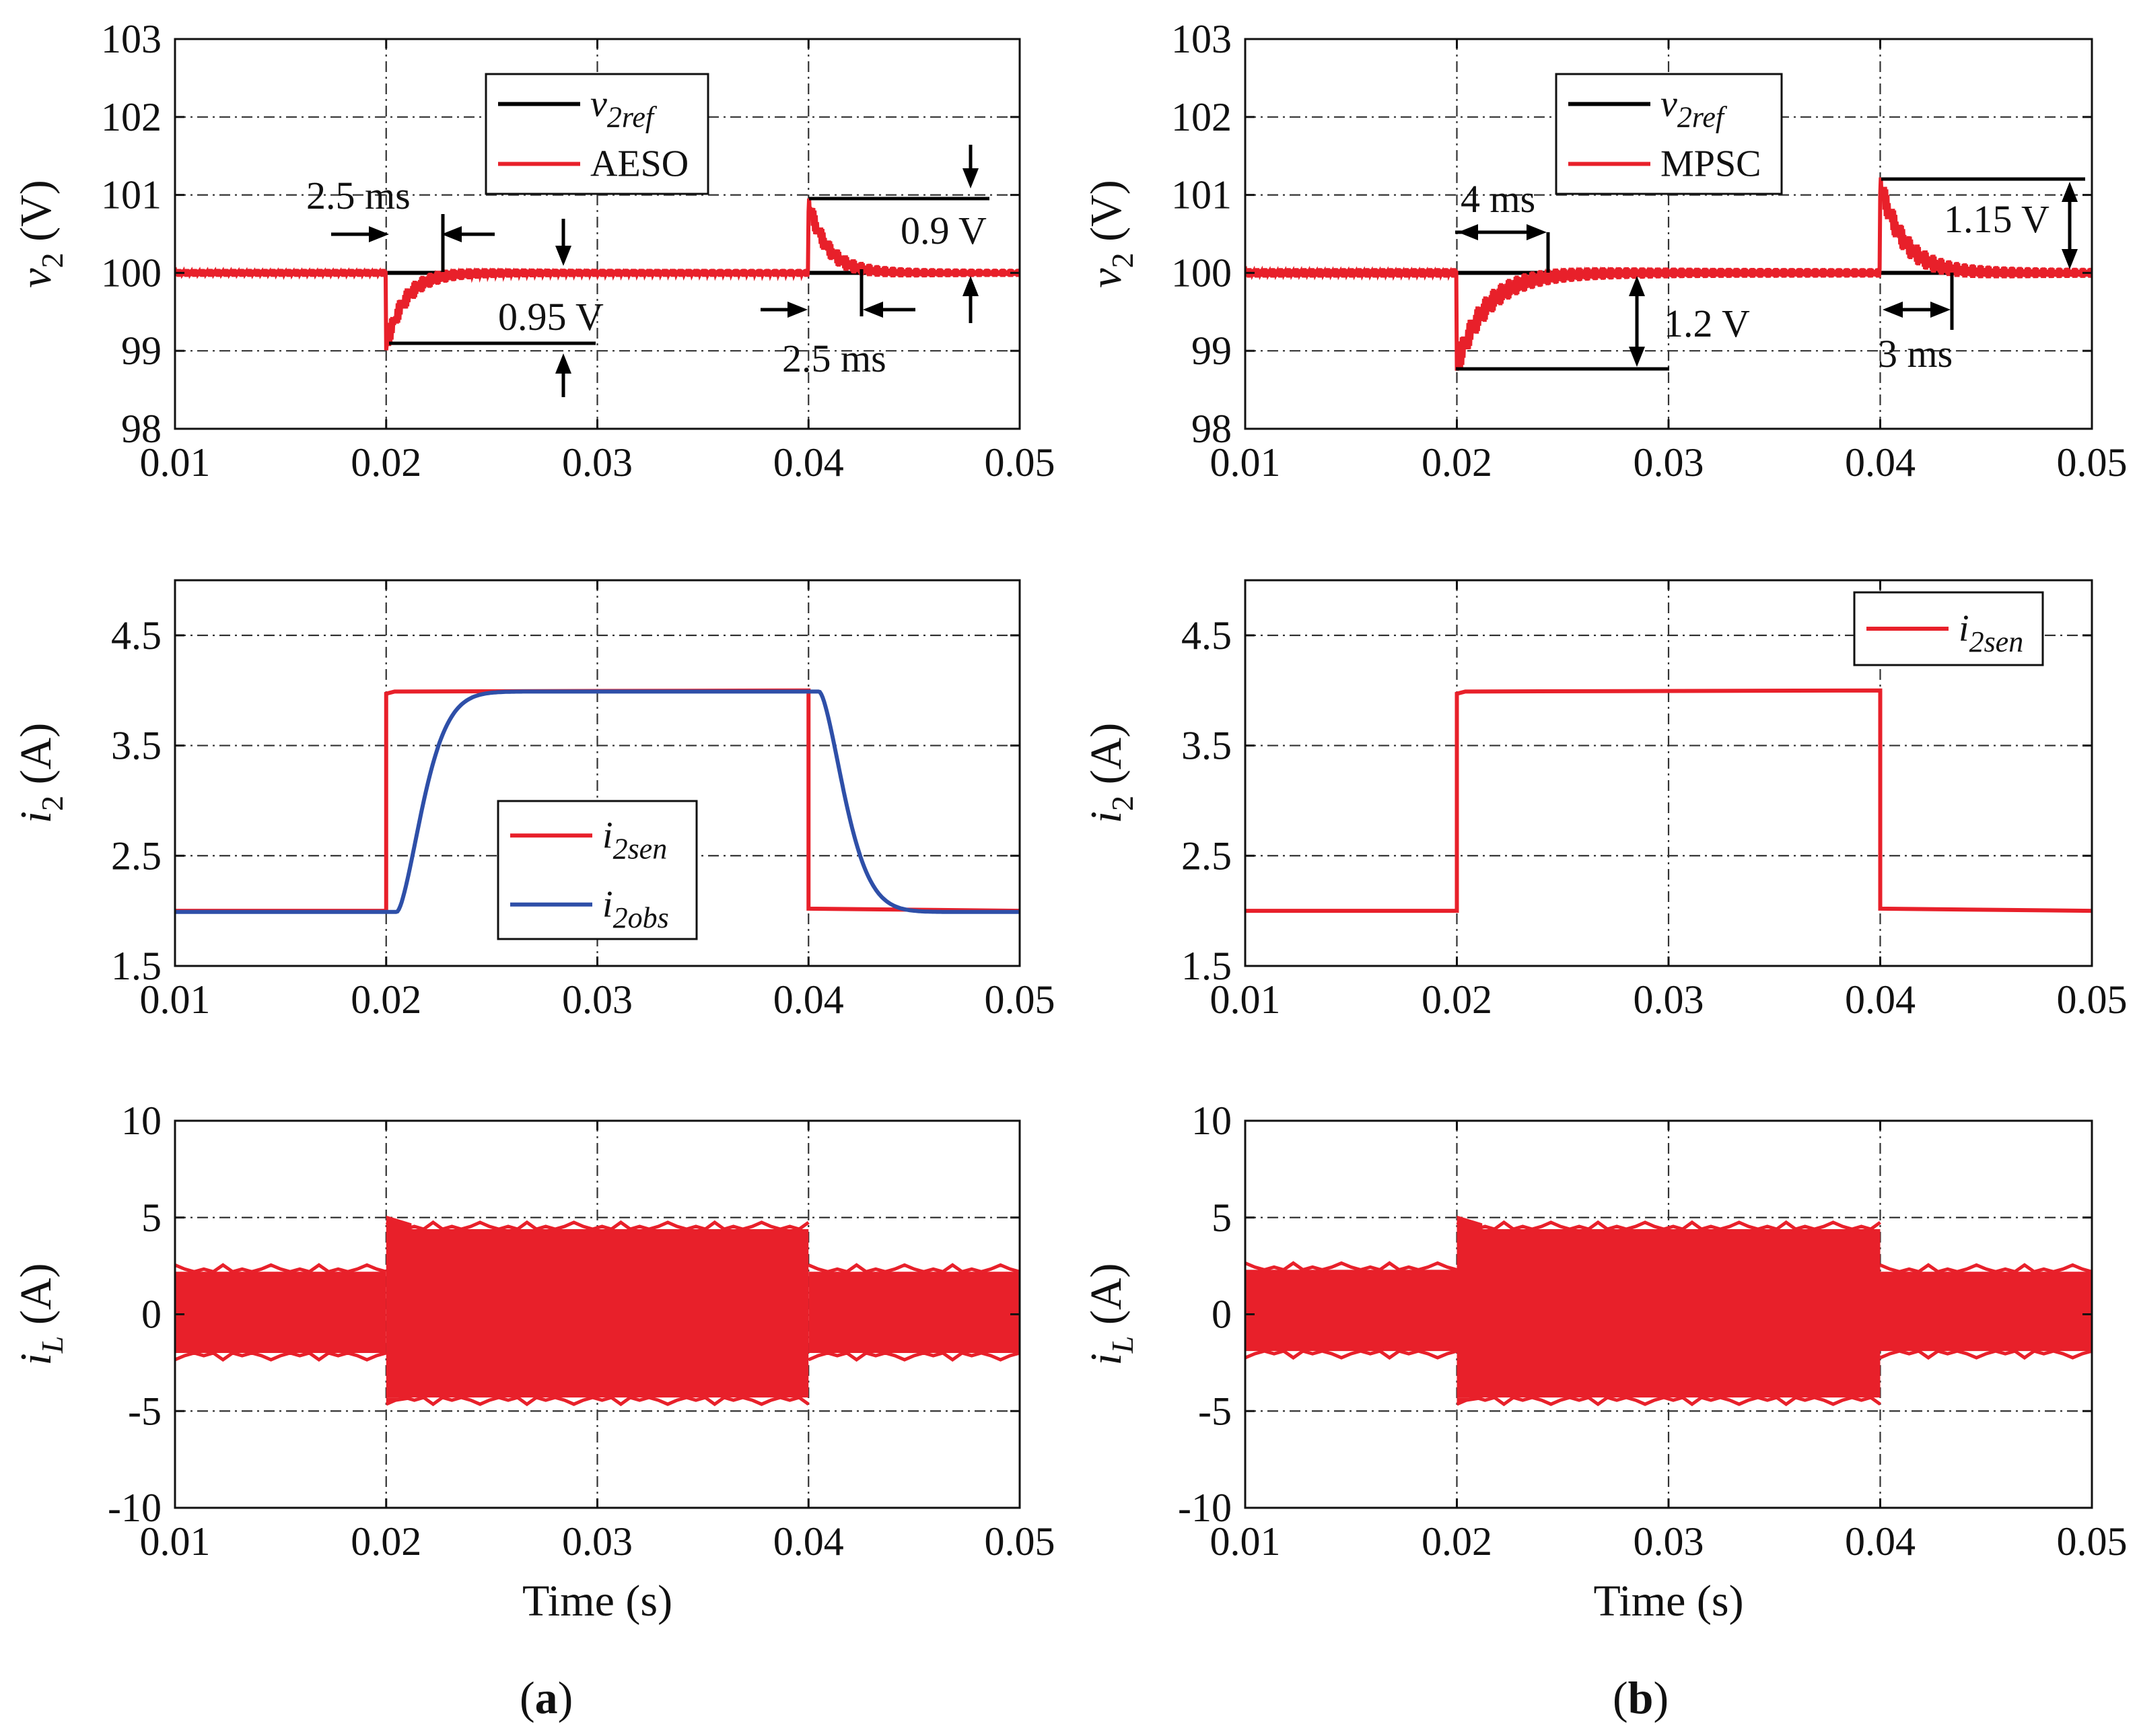 The height and width of the screenshot is (1736, 2137). Describe the element at coordinates (1703, 117) in the screenshot. I see `legend-sub: 2ref` at that location.